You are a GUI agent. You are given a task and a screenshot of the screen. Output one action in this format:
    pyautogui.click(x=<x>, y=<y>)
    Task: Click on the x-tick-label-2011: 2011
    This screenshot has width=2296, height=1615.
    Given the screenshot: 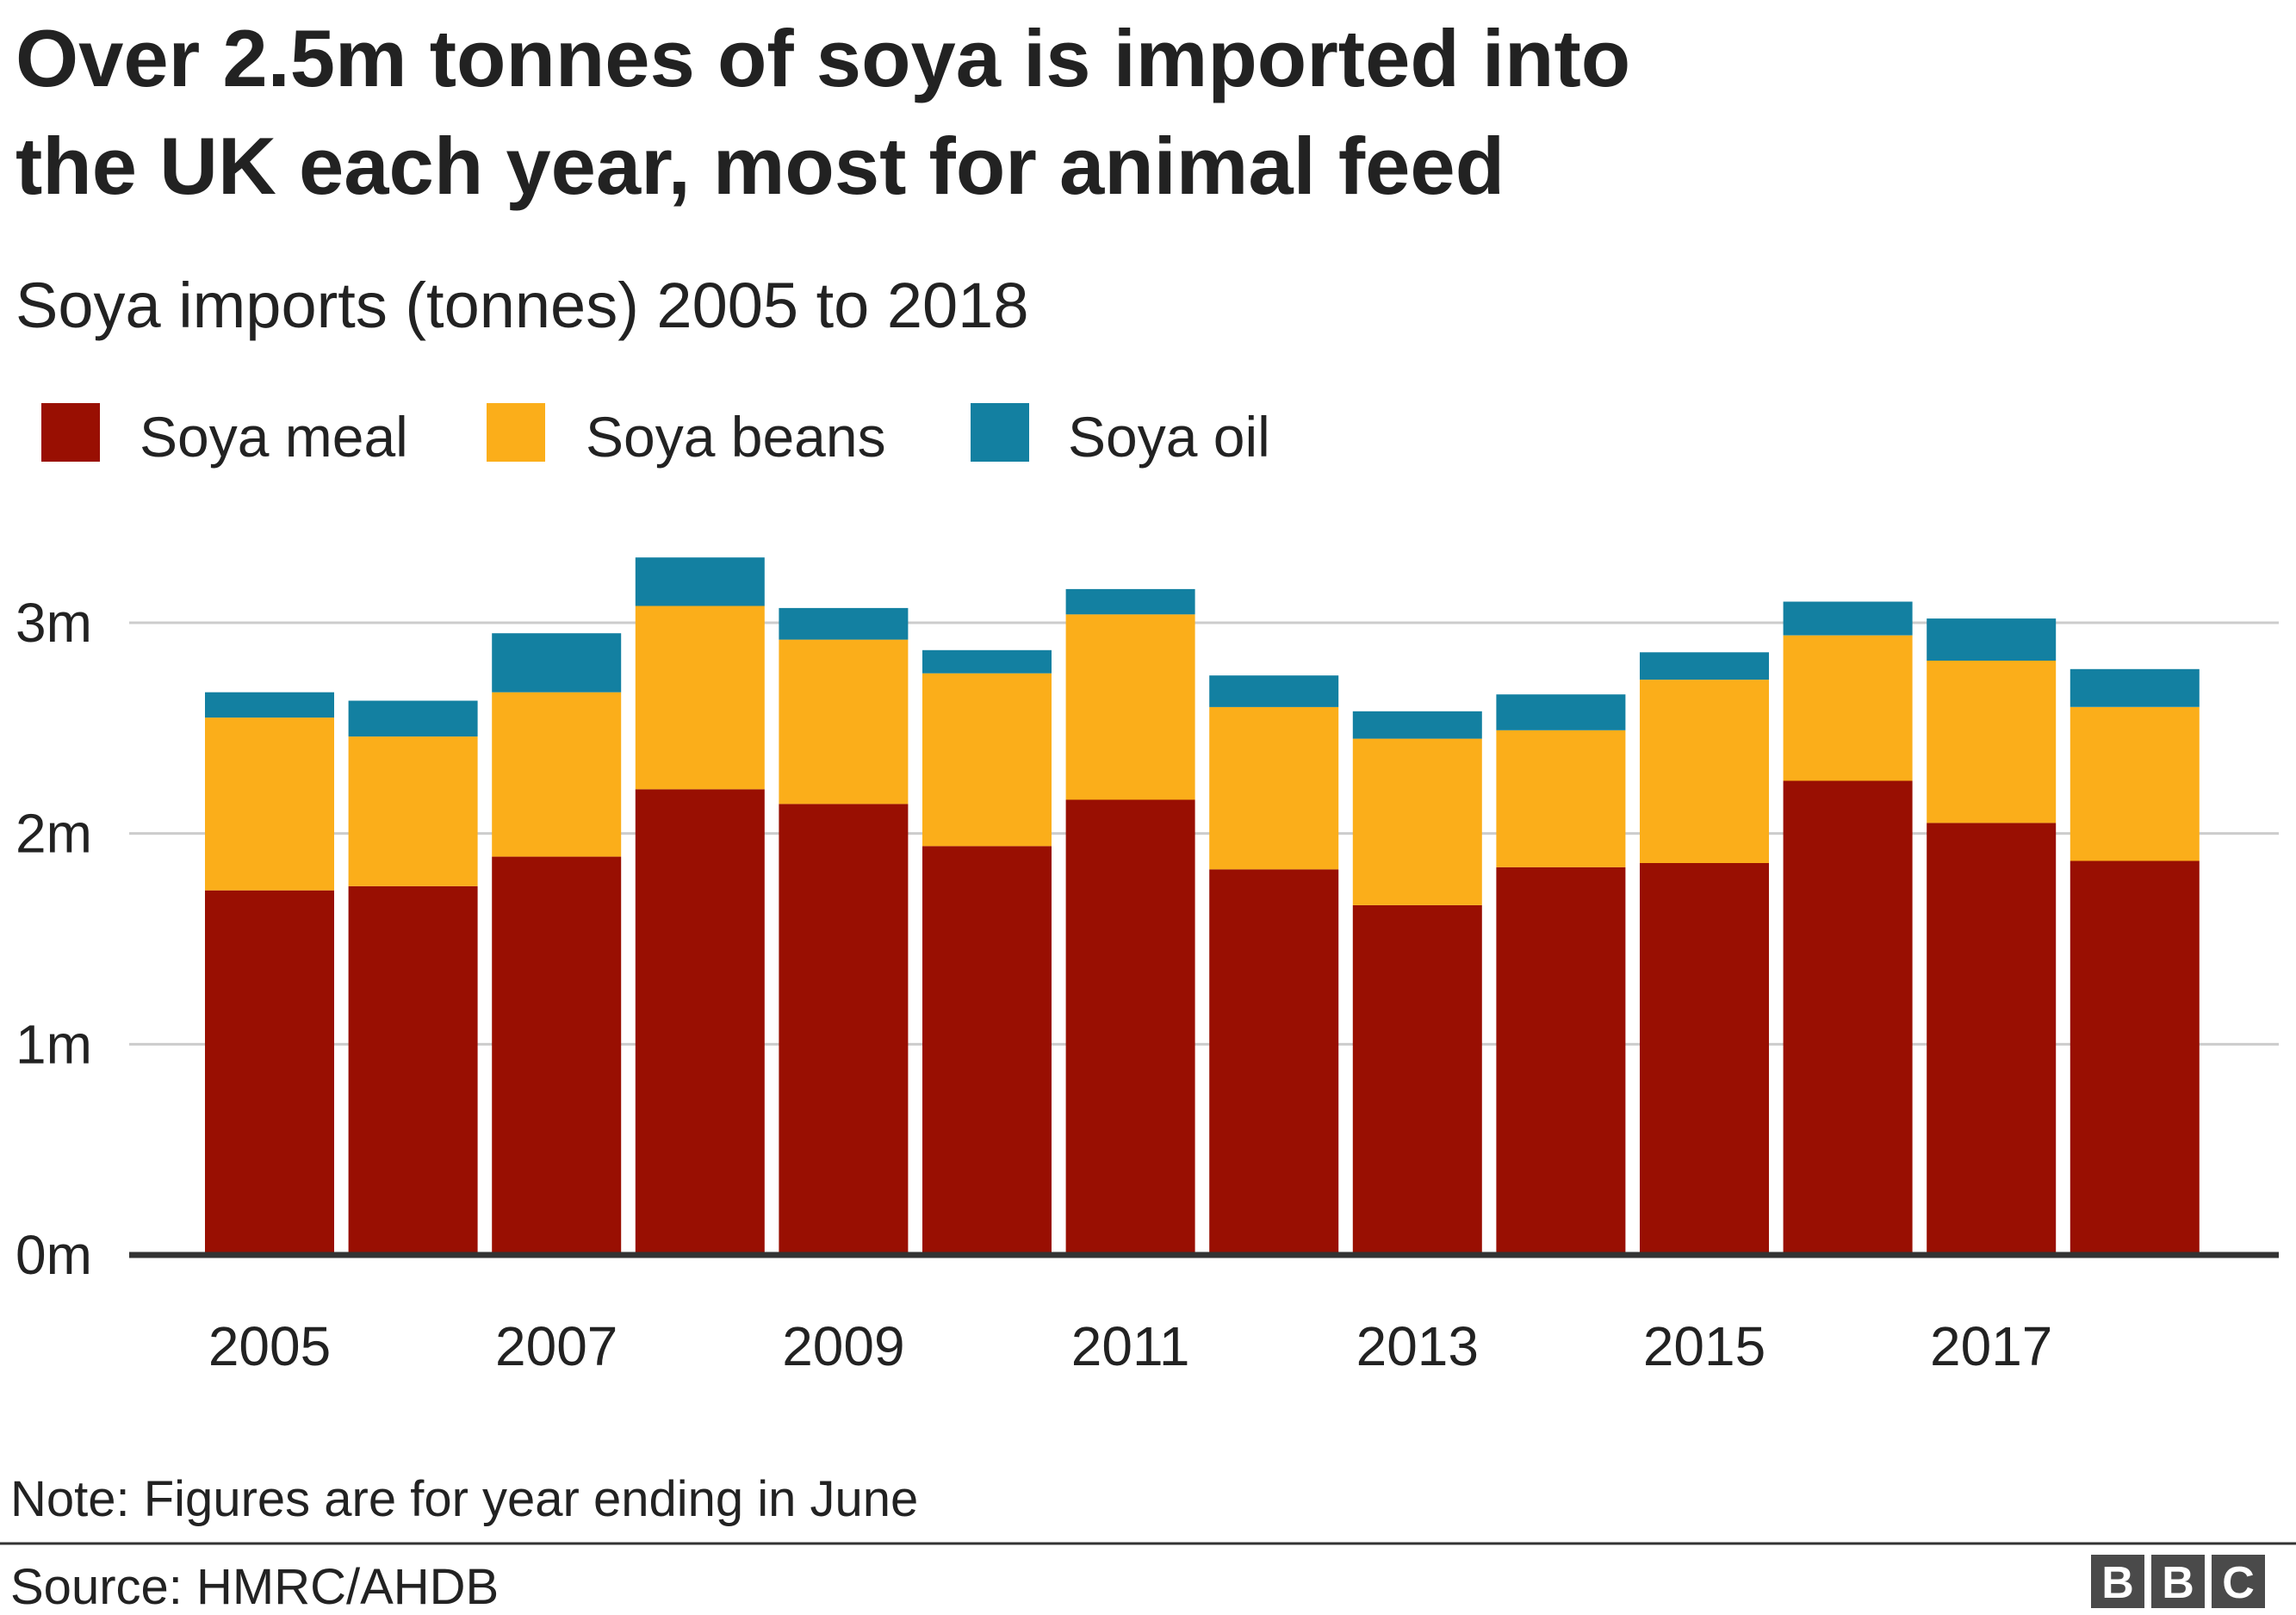 What is the action you would take?
    pyautogui.click(x=1130, y=1346)
    